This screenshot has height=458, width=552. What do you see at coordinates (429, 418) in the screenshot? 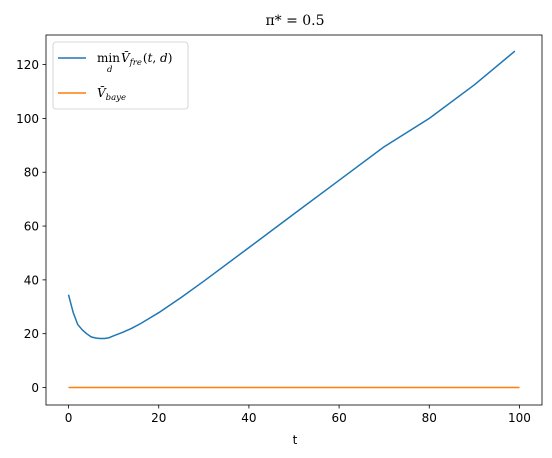
I see `x-tick-label-4: 80` at bounding box center [429, 418].